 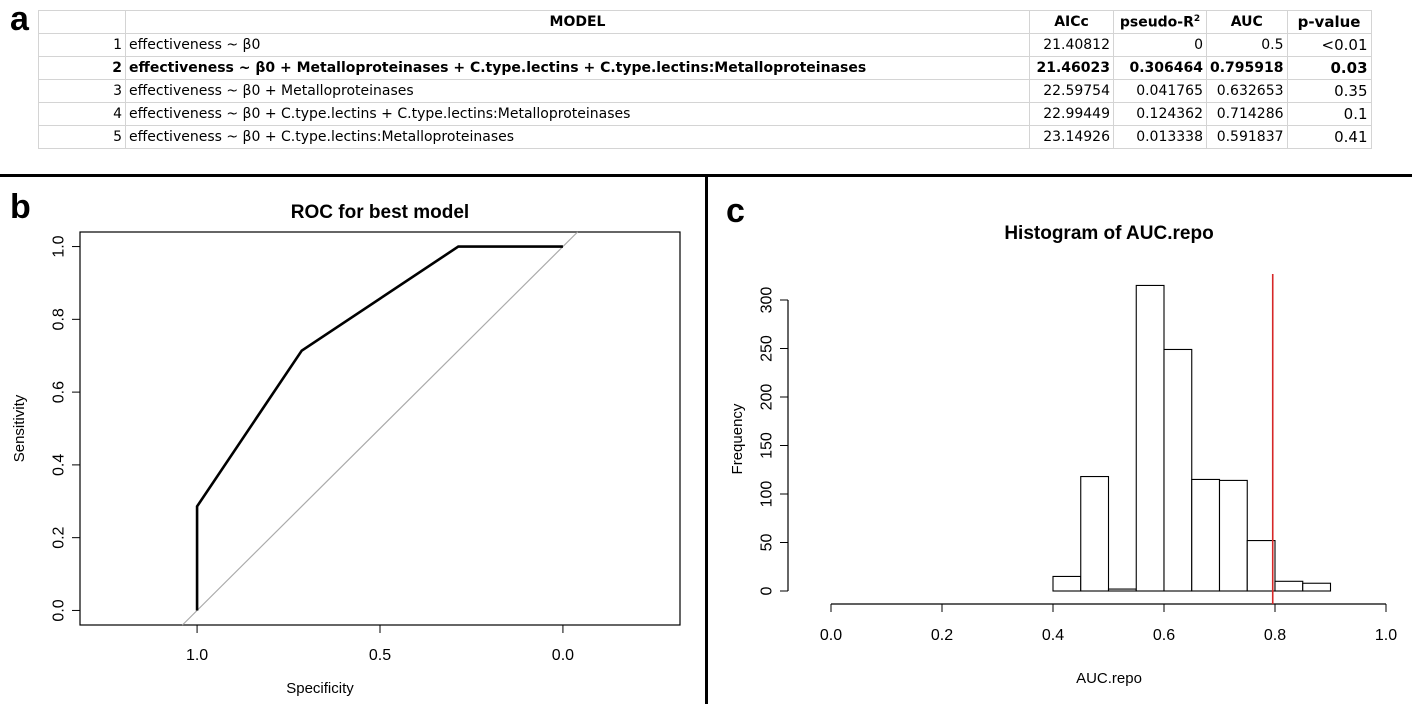 What do you see at coordinates (1386, 635) in the screenshot?
I see `histogram-x-tick-label: 1.0` at bounding box center [1386, 635].